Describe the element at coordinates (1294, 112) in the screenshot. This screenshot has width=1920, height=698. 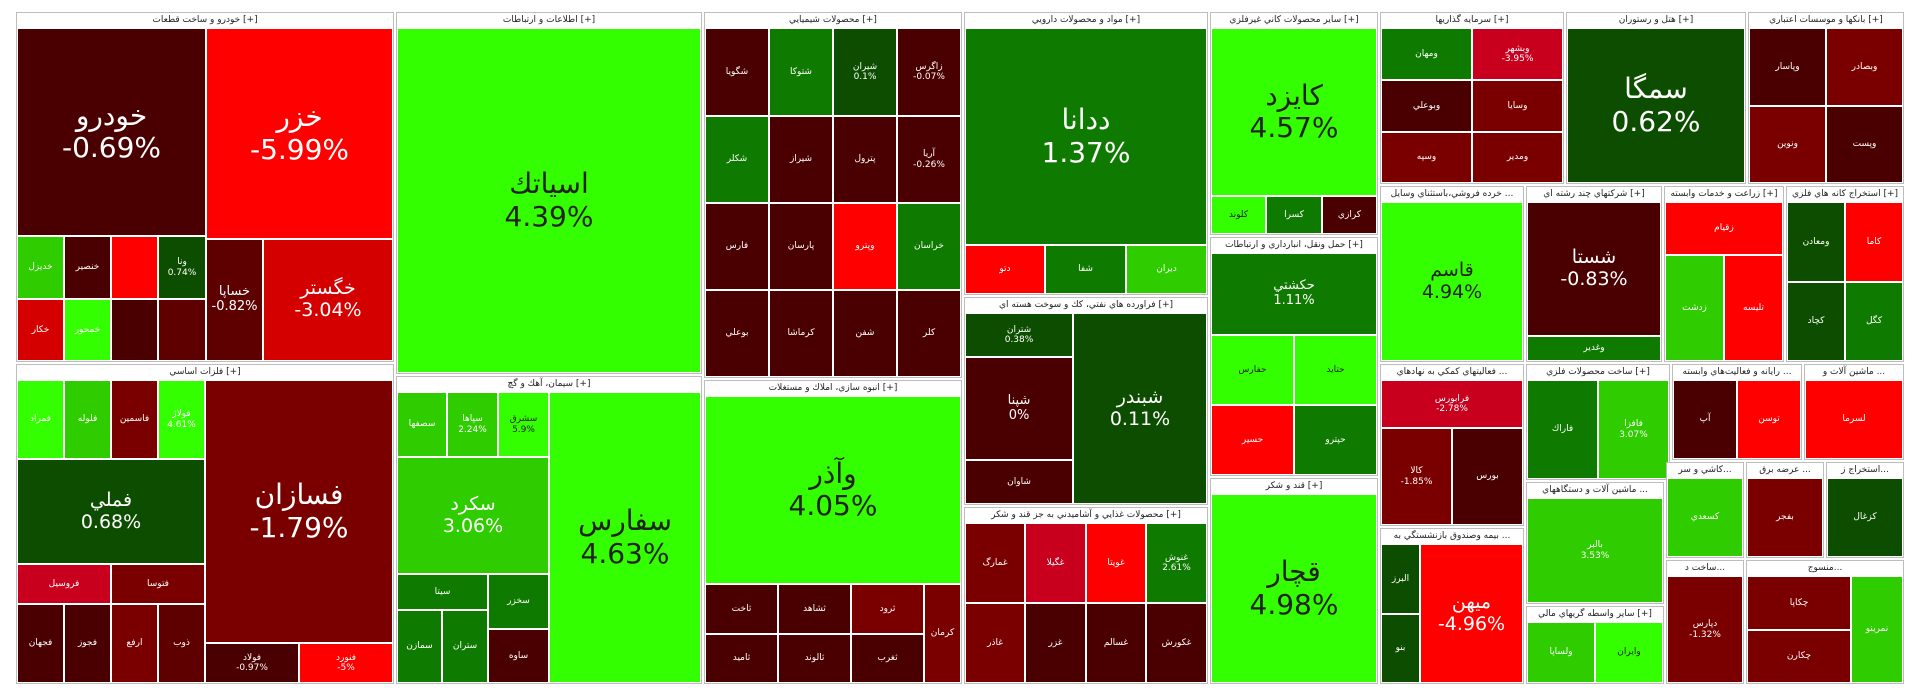
I see `stock-tile: كايزد 4.57%` at that location.